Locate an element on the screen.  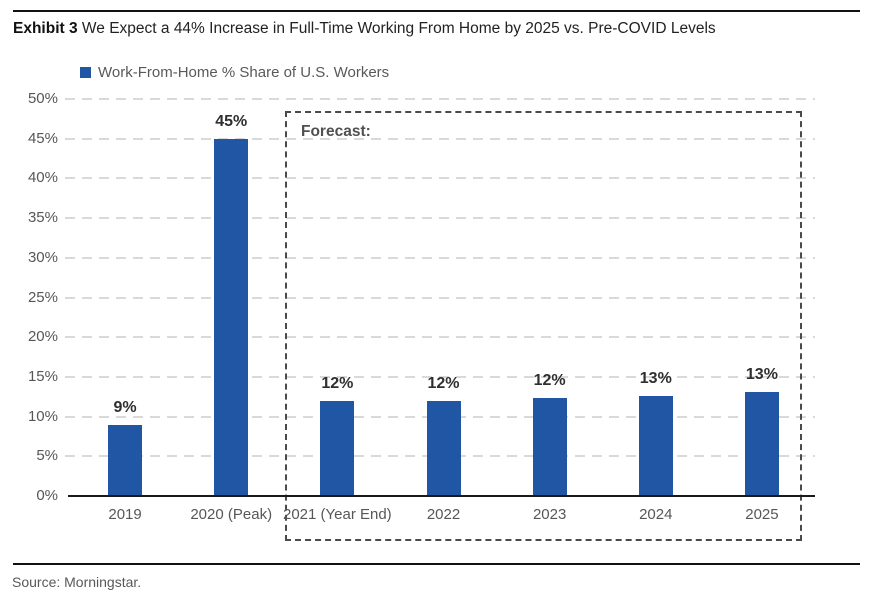
gridline-20% is located at coordinates (440, 337).